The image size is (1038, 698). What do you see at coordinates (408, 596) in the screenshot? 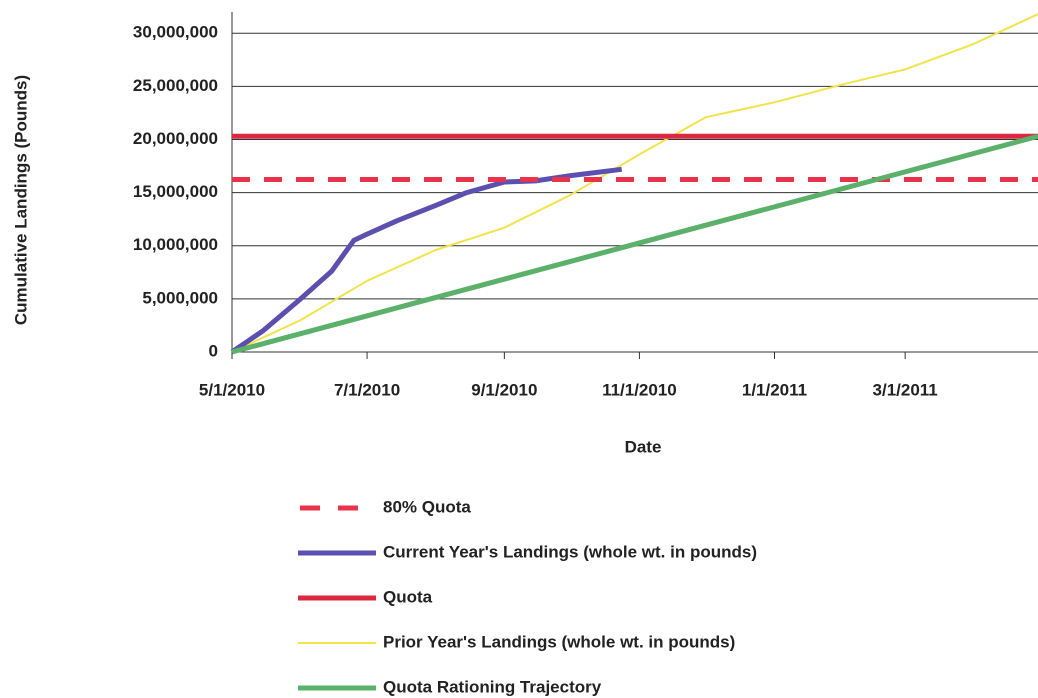
I see `legend-label: Quota` at bounding box center [408, 596].